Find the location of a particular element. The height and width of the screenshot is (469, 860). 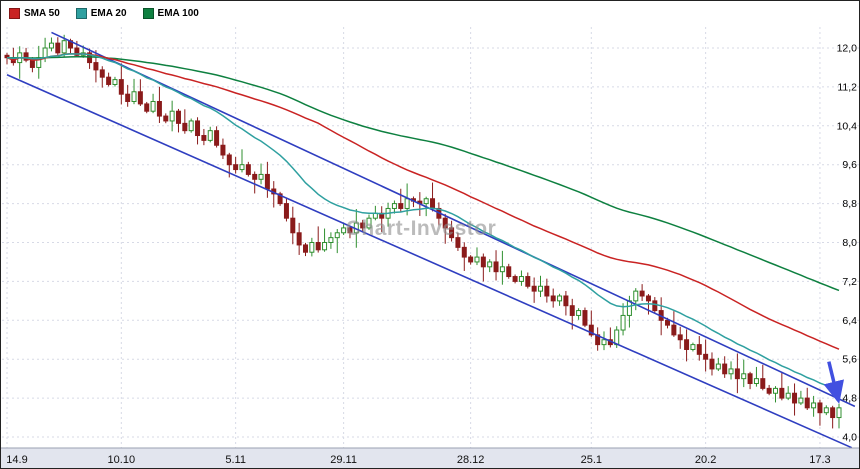

y-axis-label: 11,2 is located at coordinates (847, 87).